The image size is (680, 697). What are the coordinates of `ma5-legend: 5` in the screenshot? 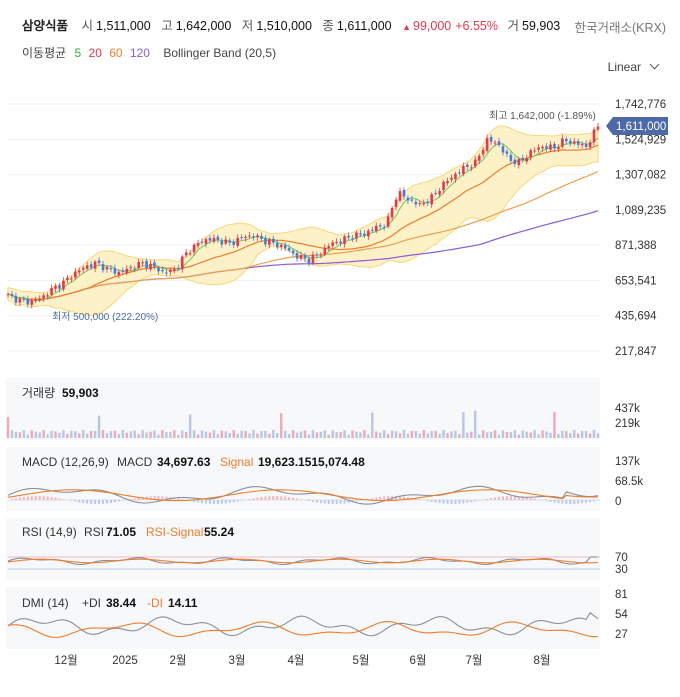 It's located at (78, 53).